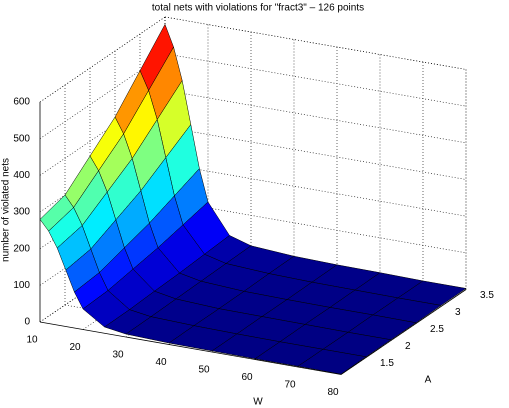  Describe the element at coordinates (27, 322) in the screenshot. I see `z-tick-label: 0` at that location.